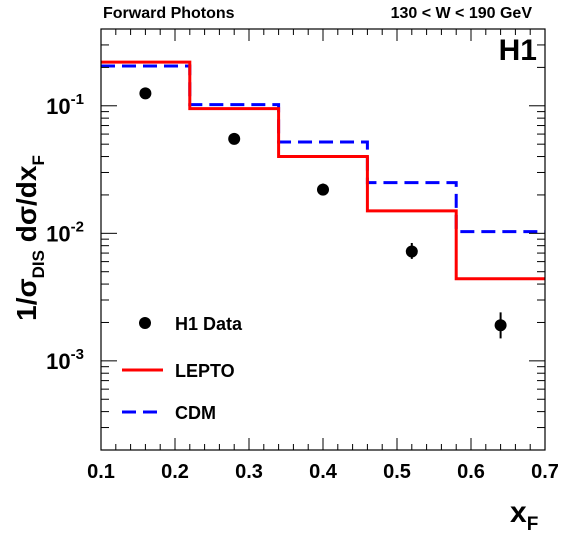 The height and width of the screenshot is (547, 567). Describe the element at coordinates (524, 515) in the screenshot. I see `x-axis-label: xF` at that location.